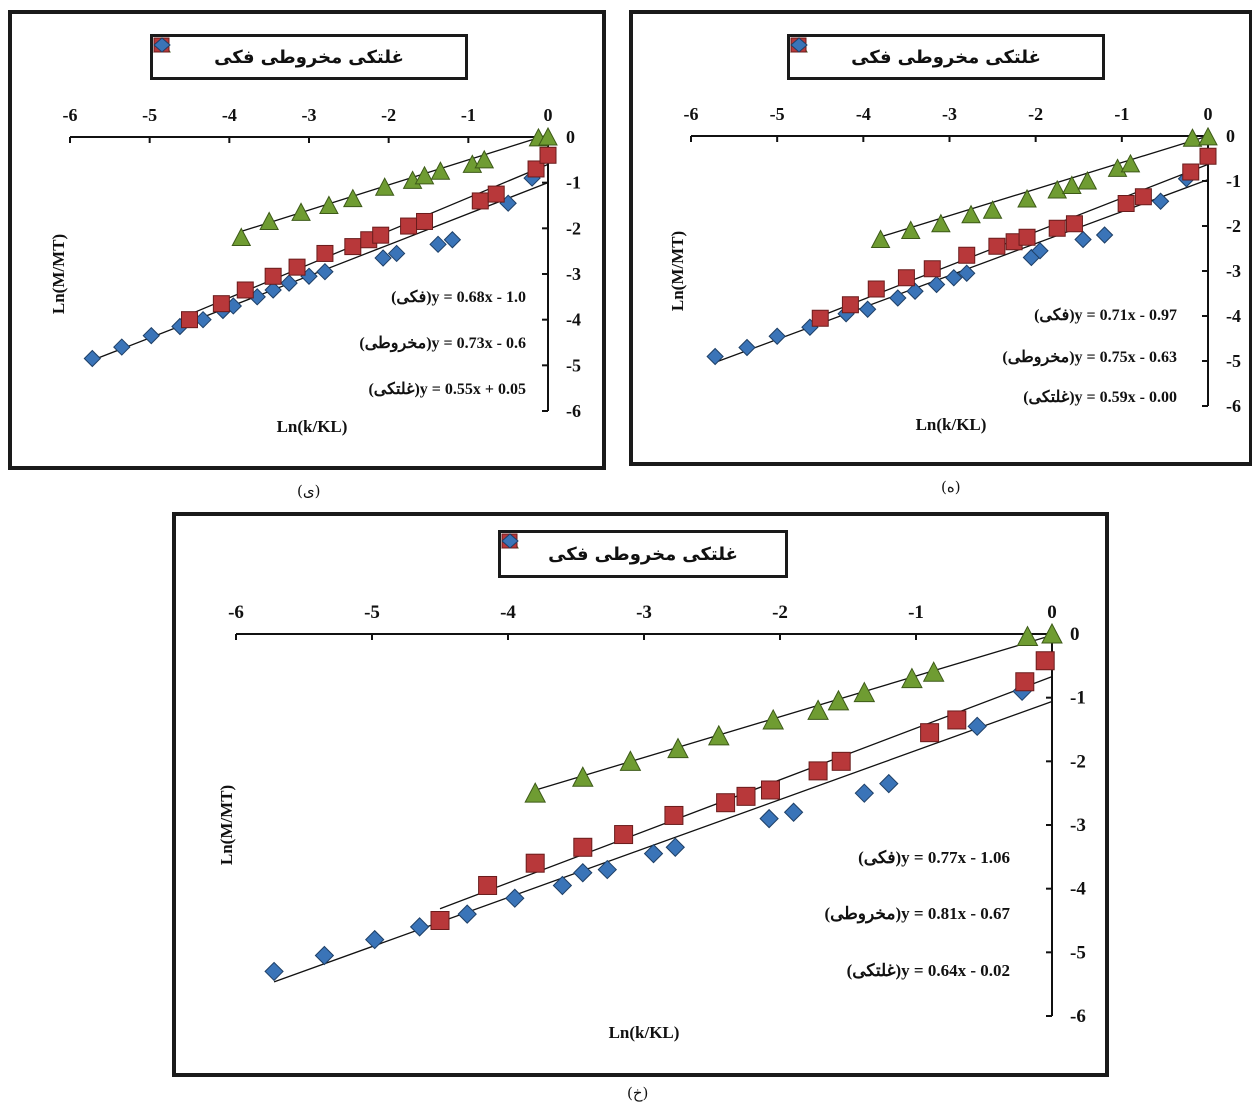  I want to click on legend-label: غلتکی, so click(376, 57).